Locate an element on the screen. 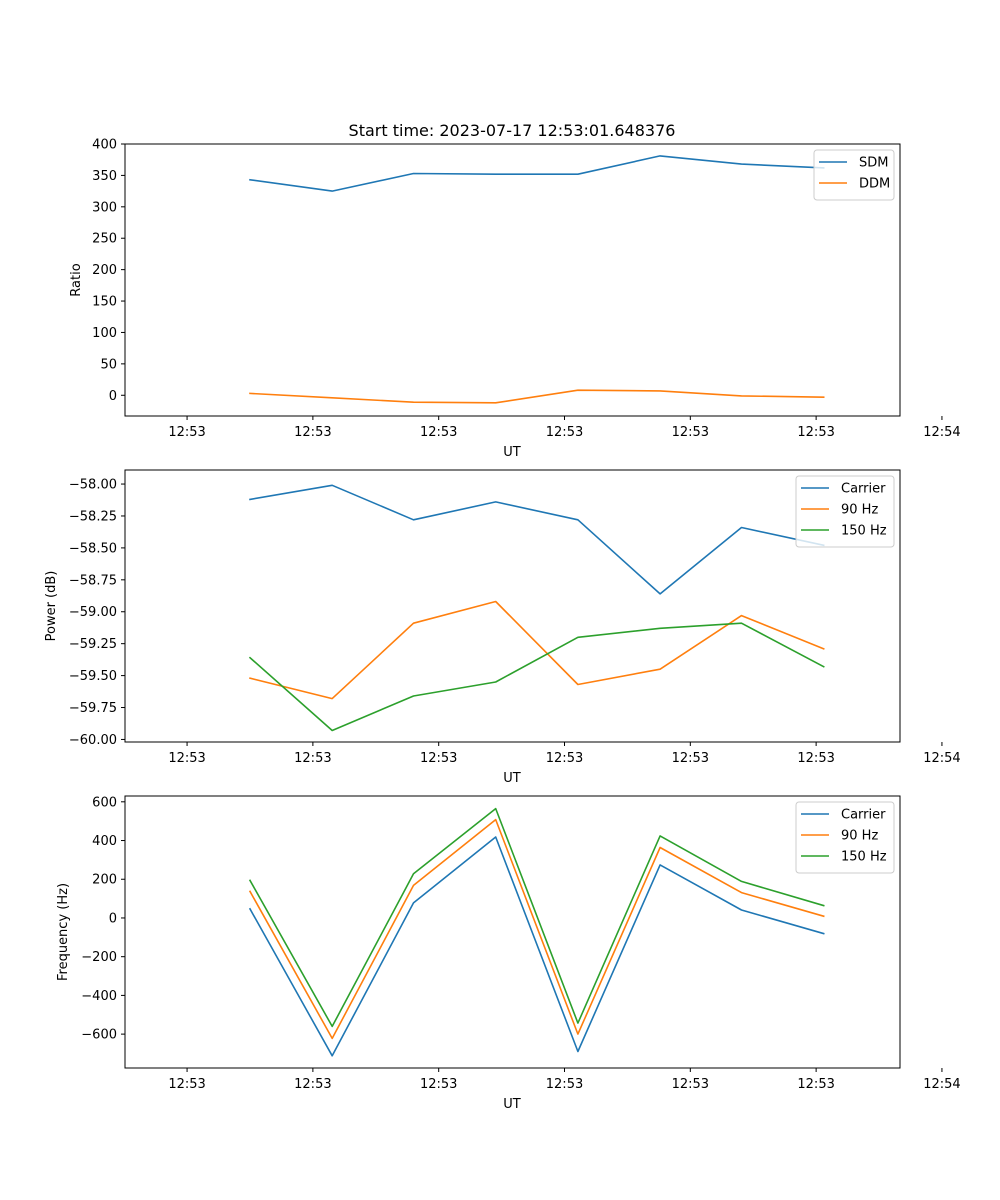  power-y-axis-label: Power (dB) is located at coordinates (51, 606).